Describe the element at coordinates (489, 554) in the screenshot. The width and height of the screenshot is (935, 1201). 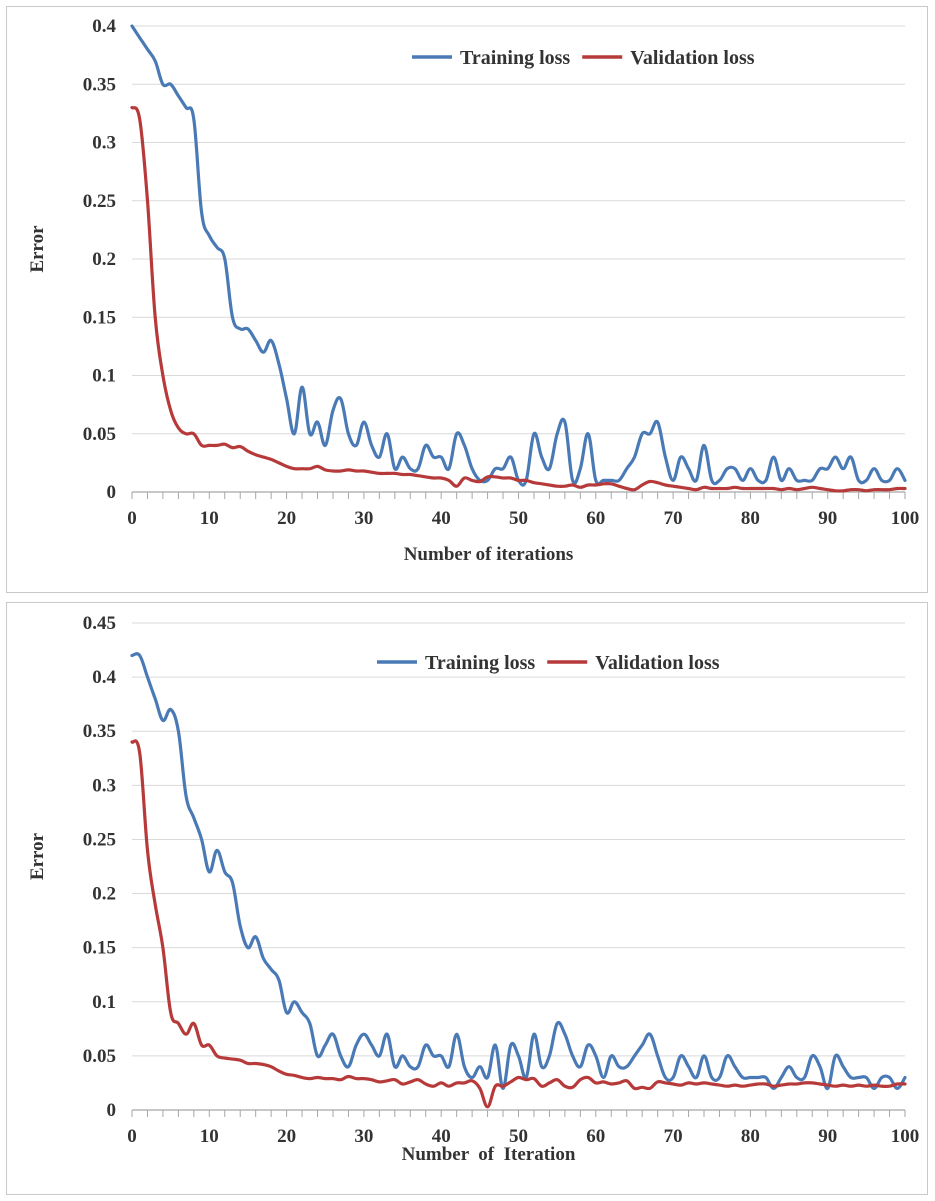
I see `x-axis-title: Number of iterations` at that location.